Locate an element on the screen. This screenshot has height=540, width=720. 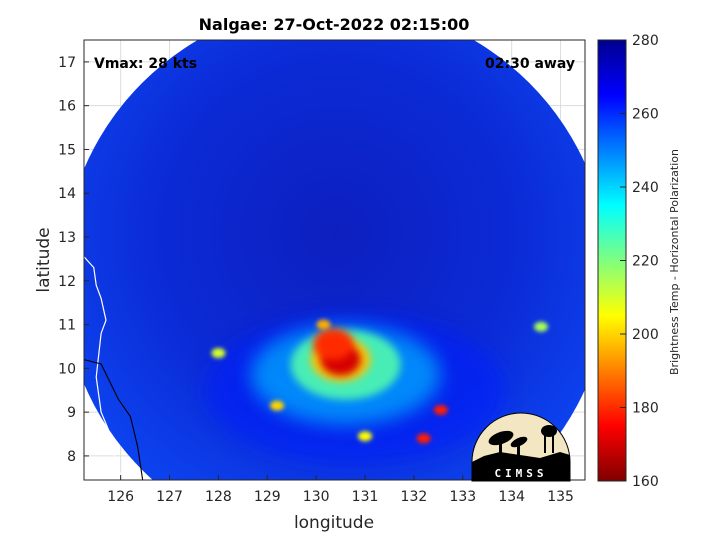
x-tick-label: 132 is located at coordinates (414, 497).